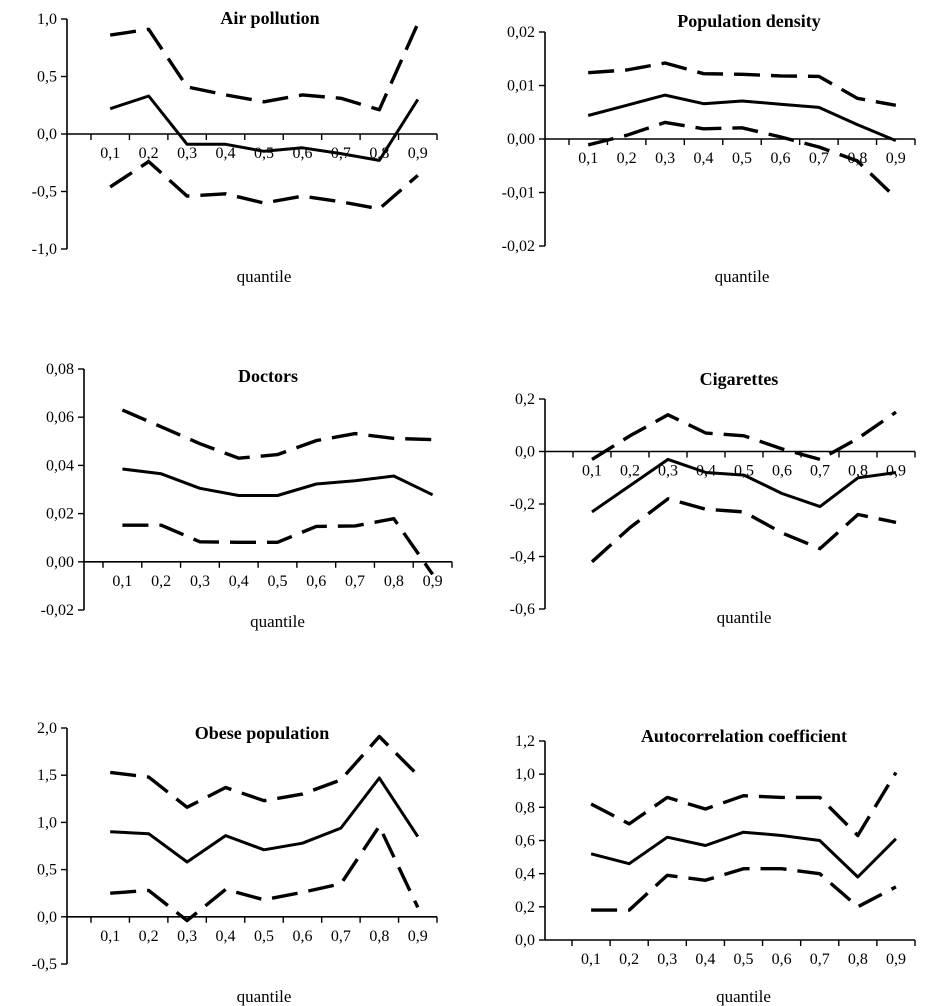 The height and width of the screenshot is (1006, 933). I want to click on y-tick-label: -0,2, so click(522, 504).